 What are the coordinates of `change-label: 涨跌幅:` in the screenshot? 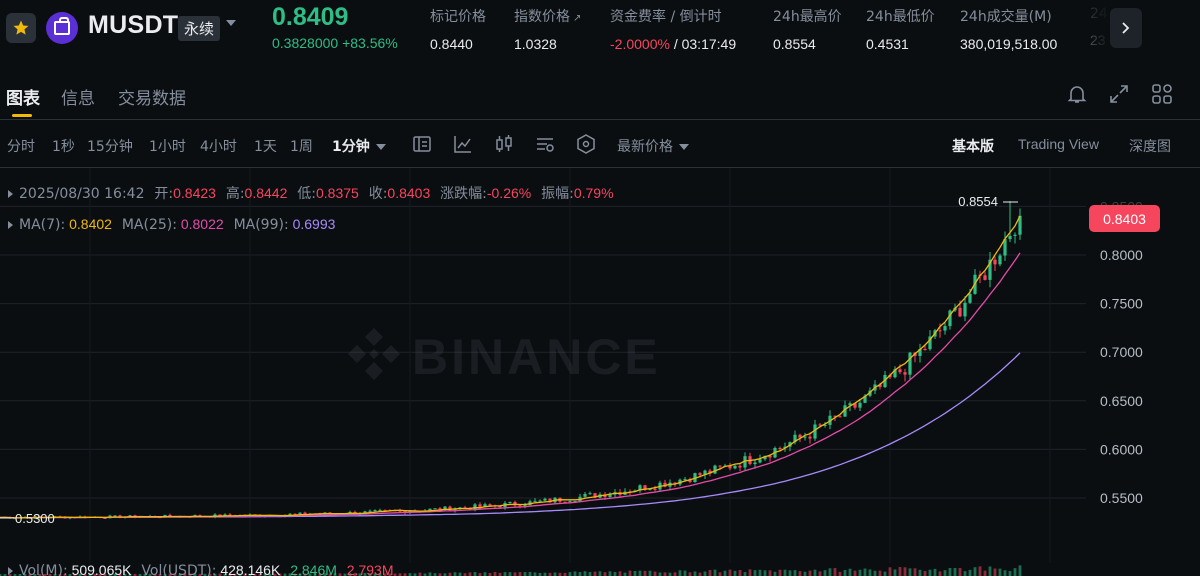 It's located at (463, 194).